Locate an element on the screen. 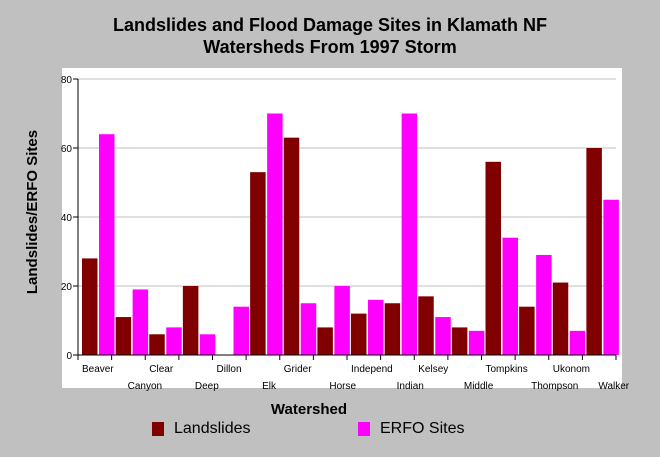  x-tick-label-dillon: Dillon is located at coordinates (229, 369).